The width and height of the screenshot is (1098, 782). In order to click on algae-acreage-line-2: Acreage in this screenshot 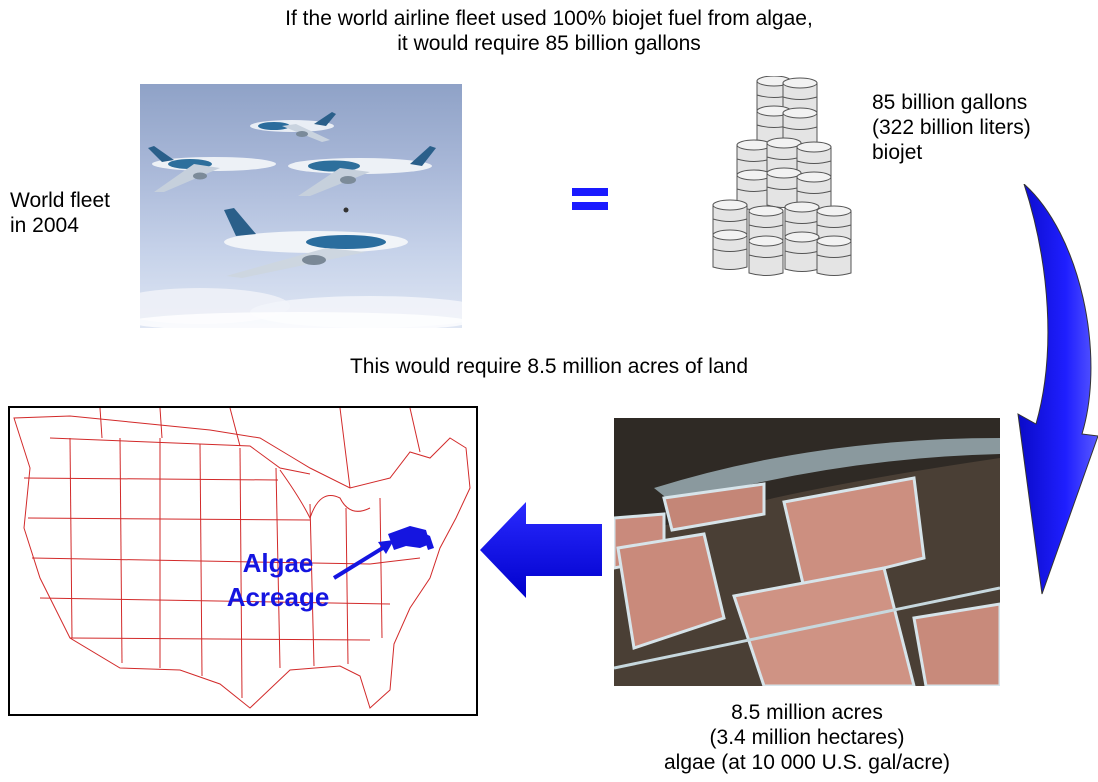, I will do `click(278, 597)`.